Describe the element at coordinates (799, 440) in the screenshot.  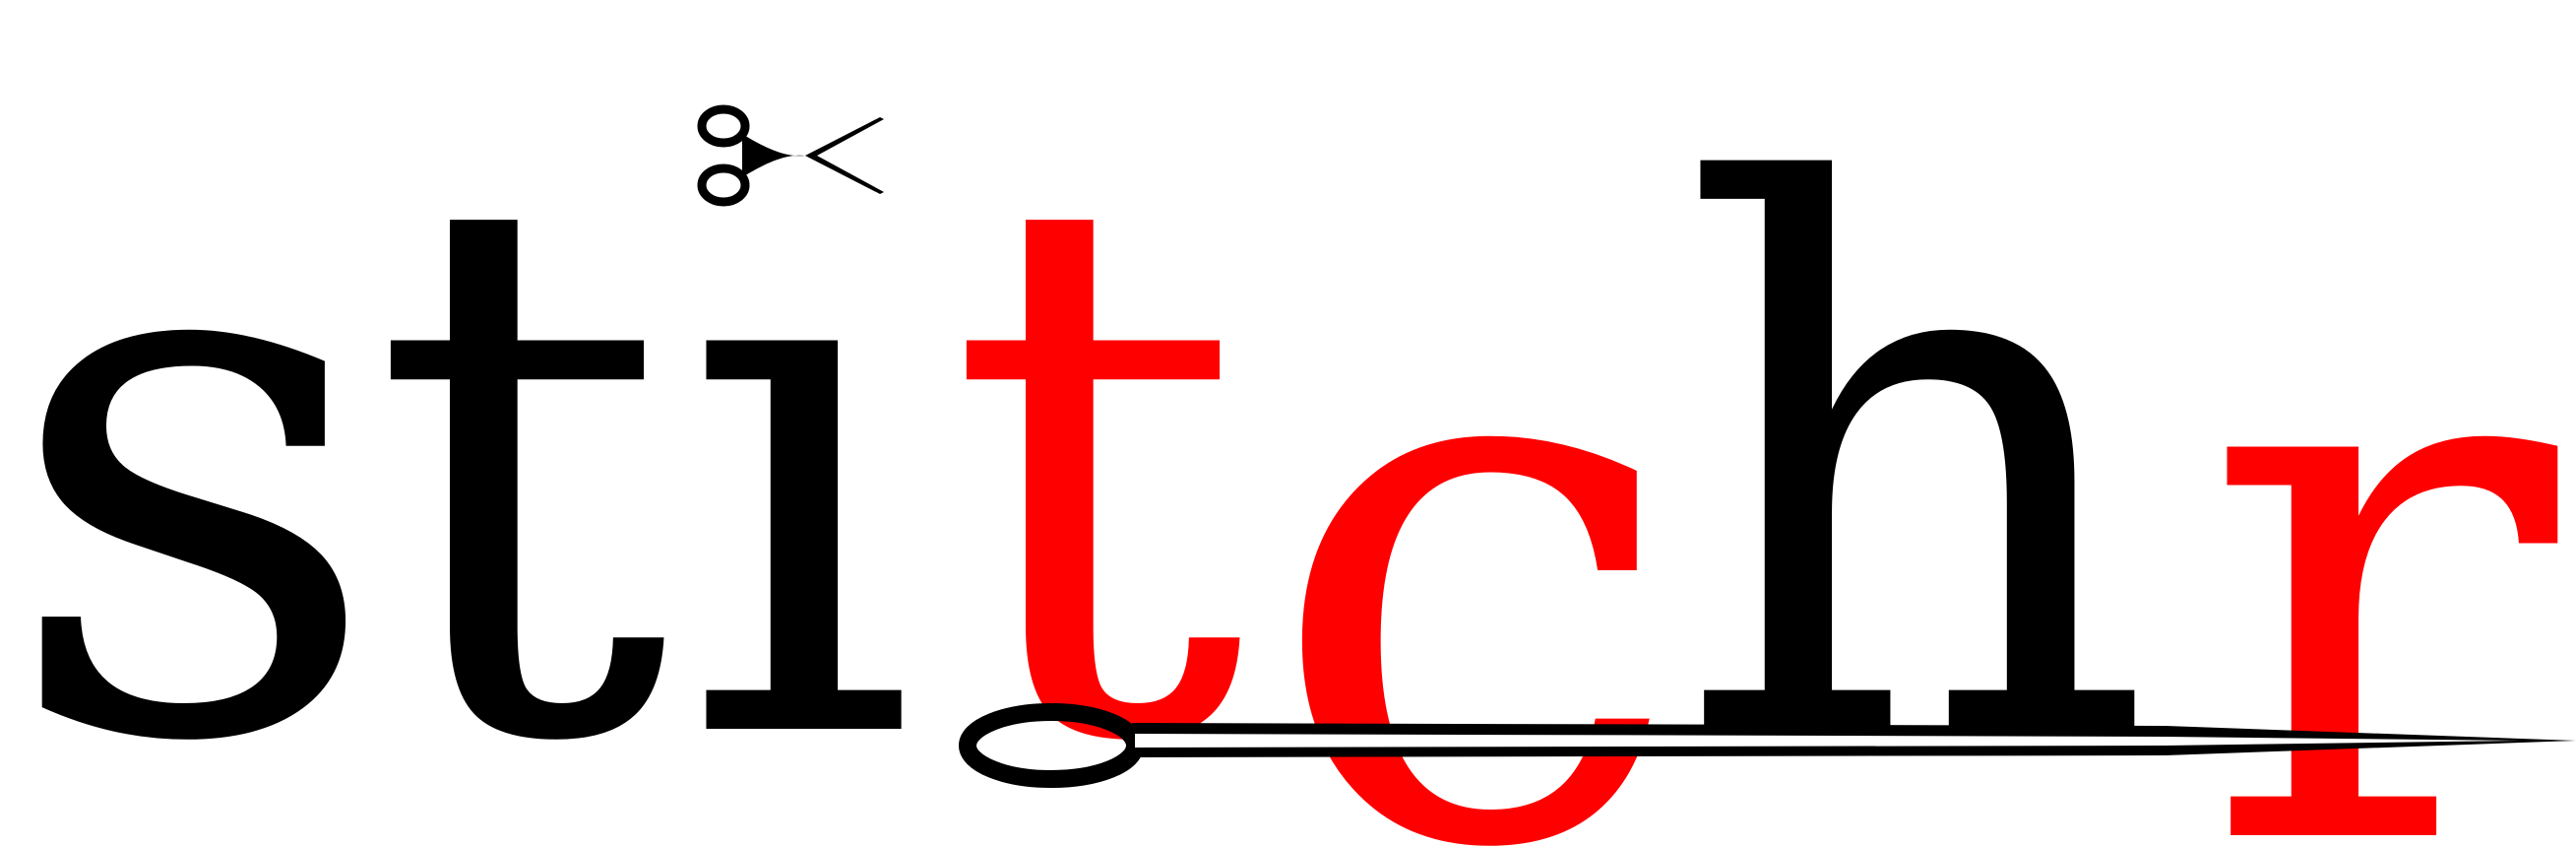
I see `letter-i-dotless: ı` at that location.